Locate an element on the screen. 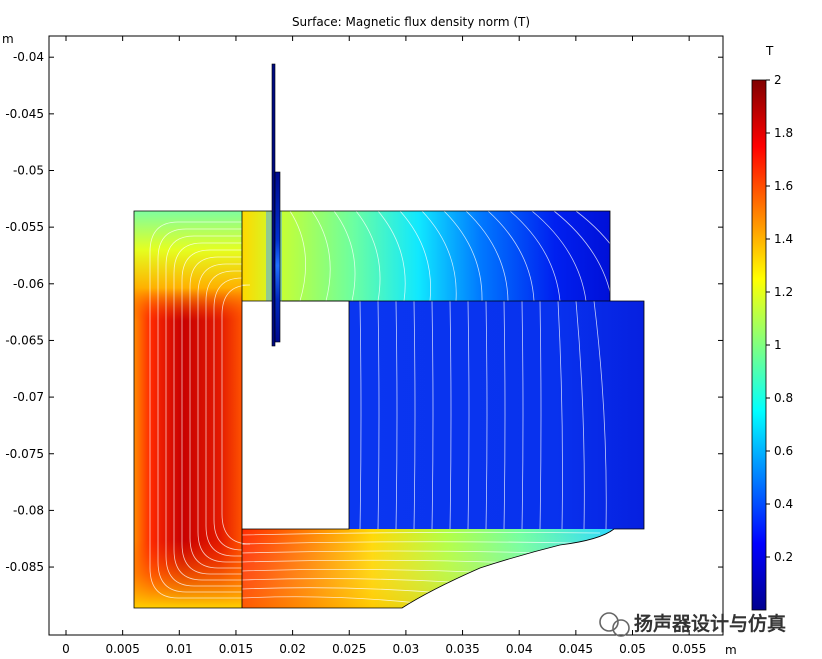 Image resolution: width=822 pixels, height=659 pixels. colorbar-unit-label: T is located at coordinates (769, 51).